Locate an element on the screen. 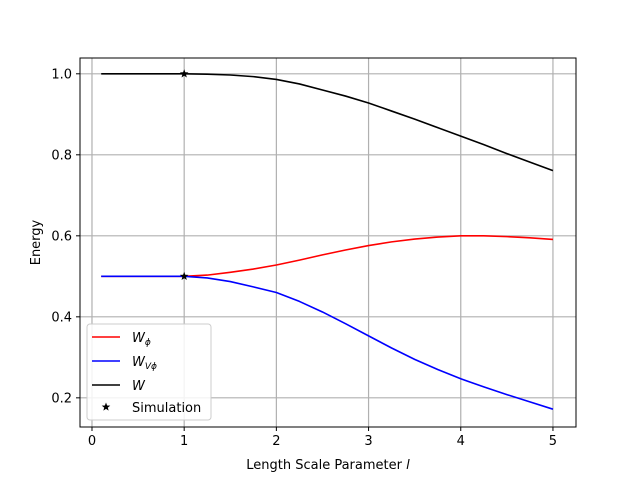  y-tick-label: 0.2 is located at coordinates (61, 398).